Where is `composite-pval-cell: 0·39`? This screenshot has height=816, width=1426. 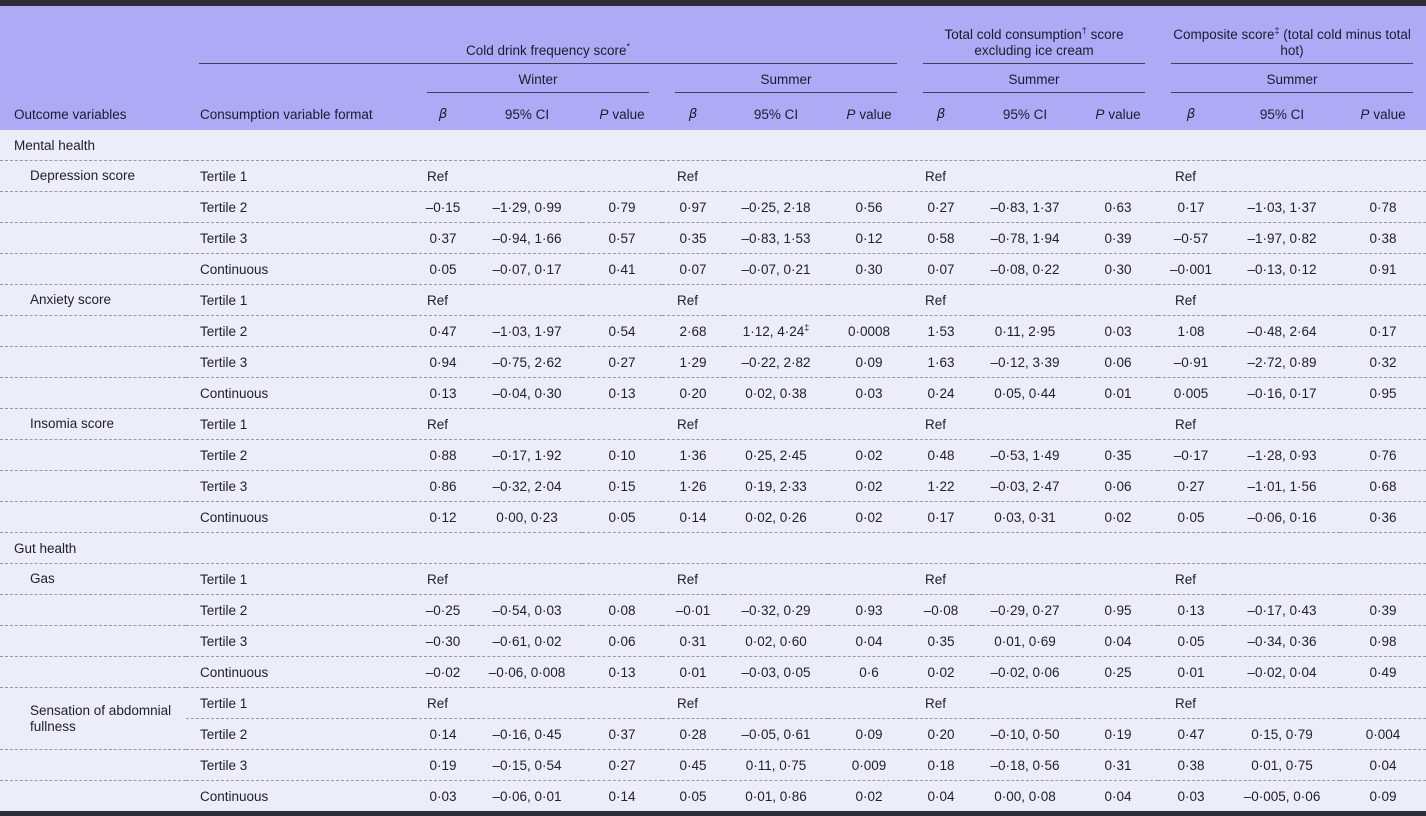 composite-pval-cell: 0·39 is located at coordinates (1383, 610).